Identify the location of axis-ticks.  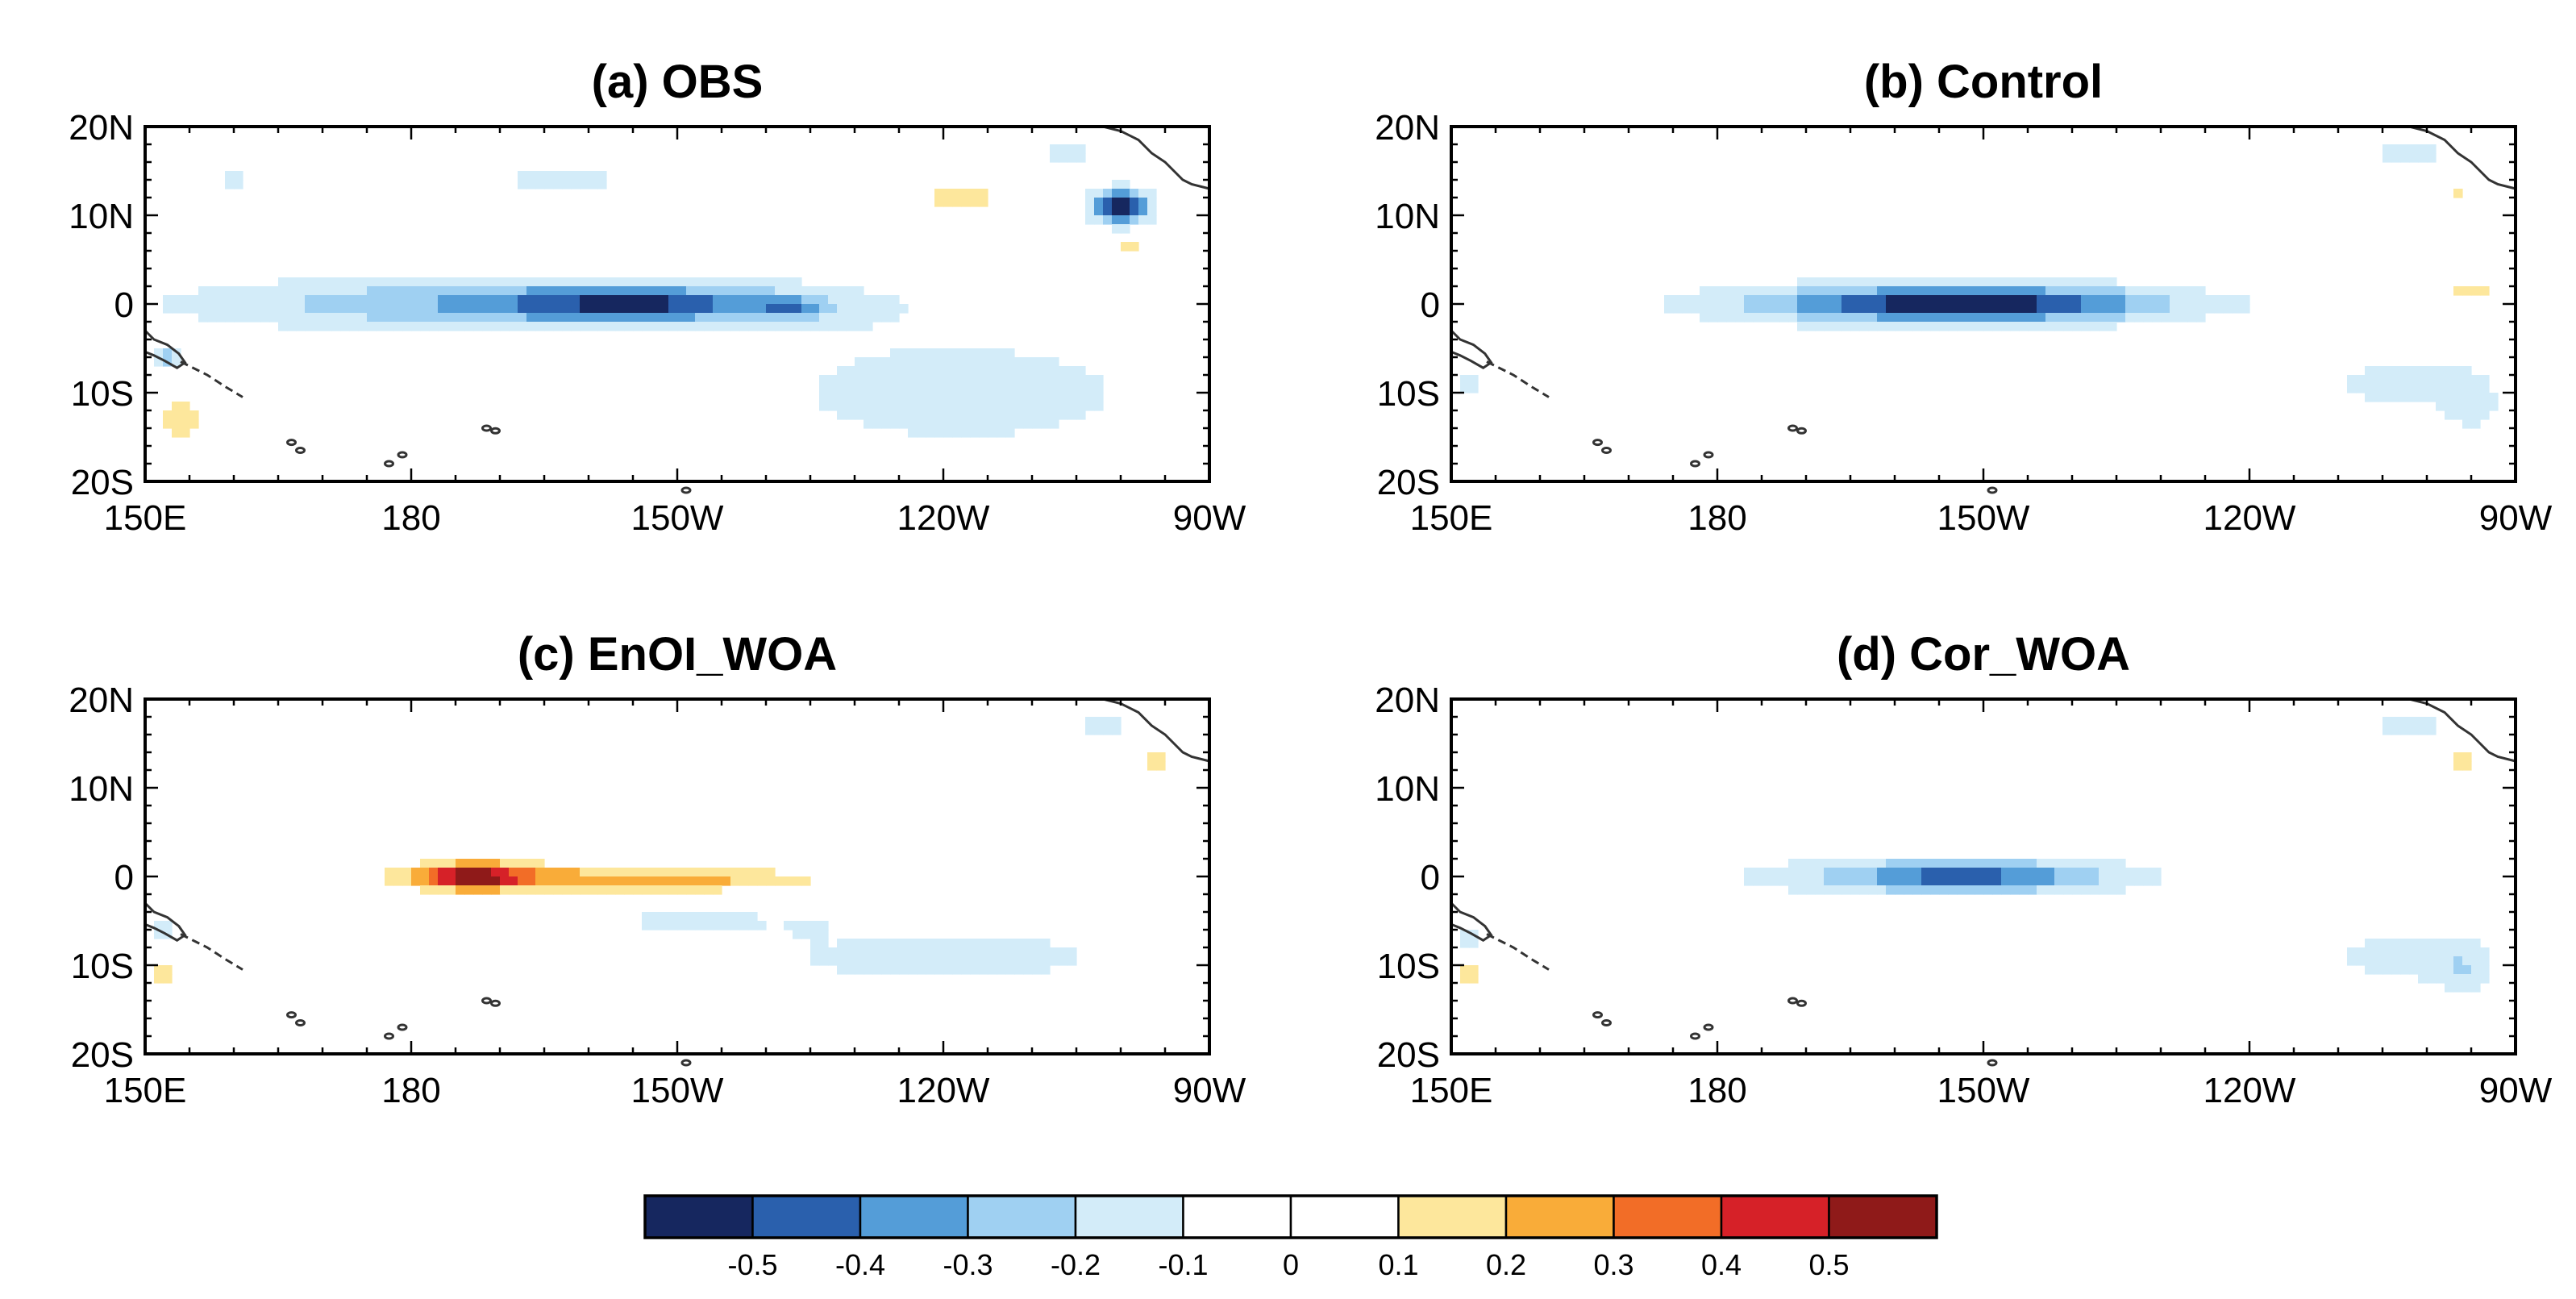
(1983, 876).